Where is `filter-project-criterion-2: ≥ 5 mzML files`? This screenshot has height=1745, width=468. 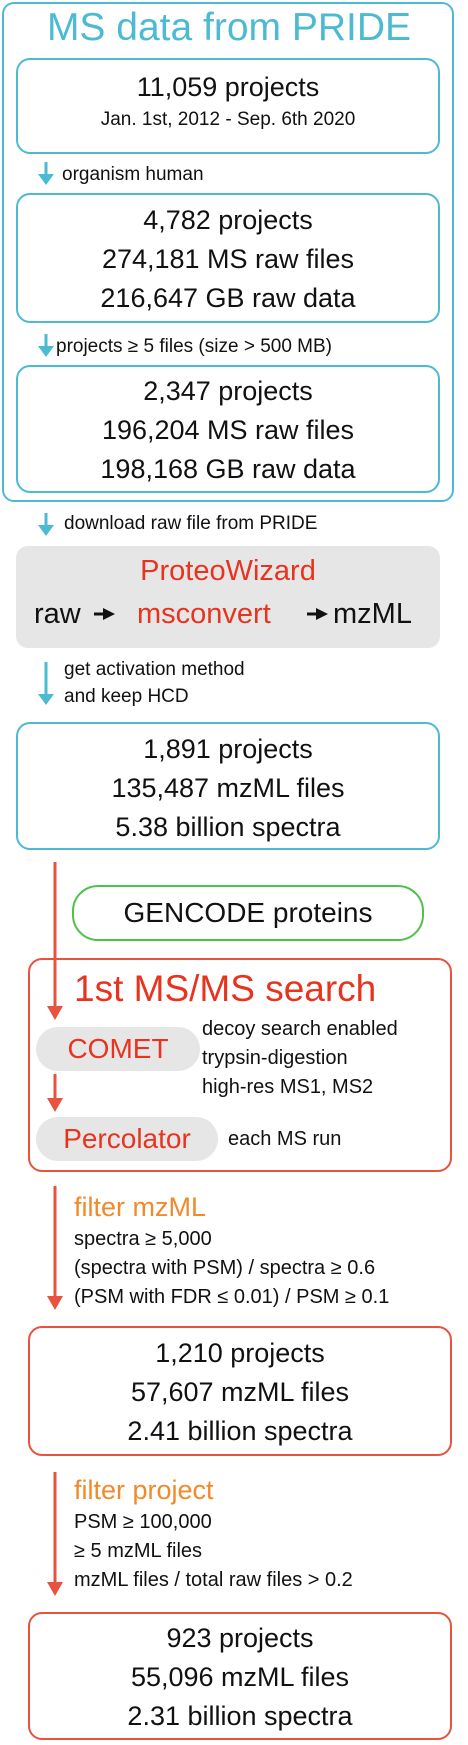 filter-project-criterion-2: ≥ 5 mzML files is located at coordinates (138, 1551).